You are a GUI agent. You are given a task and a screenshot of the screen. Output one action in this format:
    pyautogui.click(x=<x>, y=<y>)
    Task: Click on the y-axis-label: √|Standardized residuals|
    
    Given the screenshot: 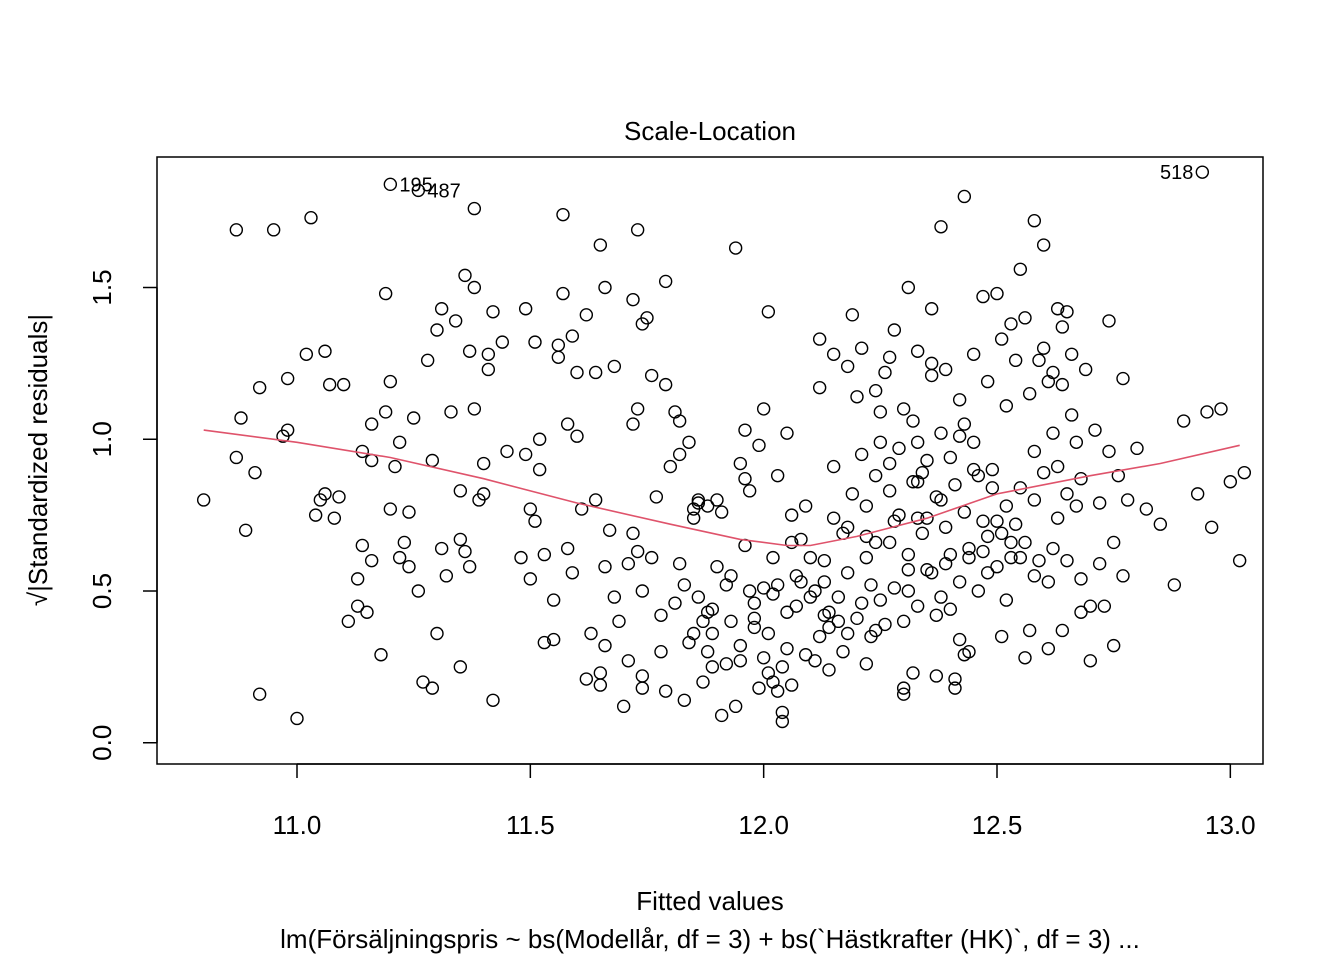 What is the action you would take?
    pyautogui.click(x=38, y=460)
    